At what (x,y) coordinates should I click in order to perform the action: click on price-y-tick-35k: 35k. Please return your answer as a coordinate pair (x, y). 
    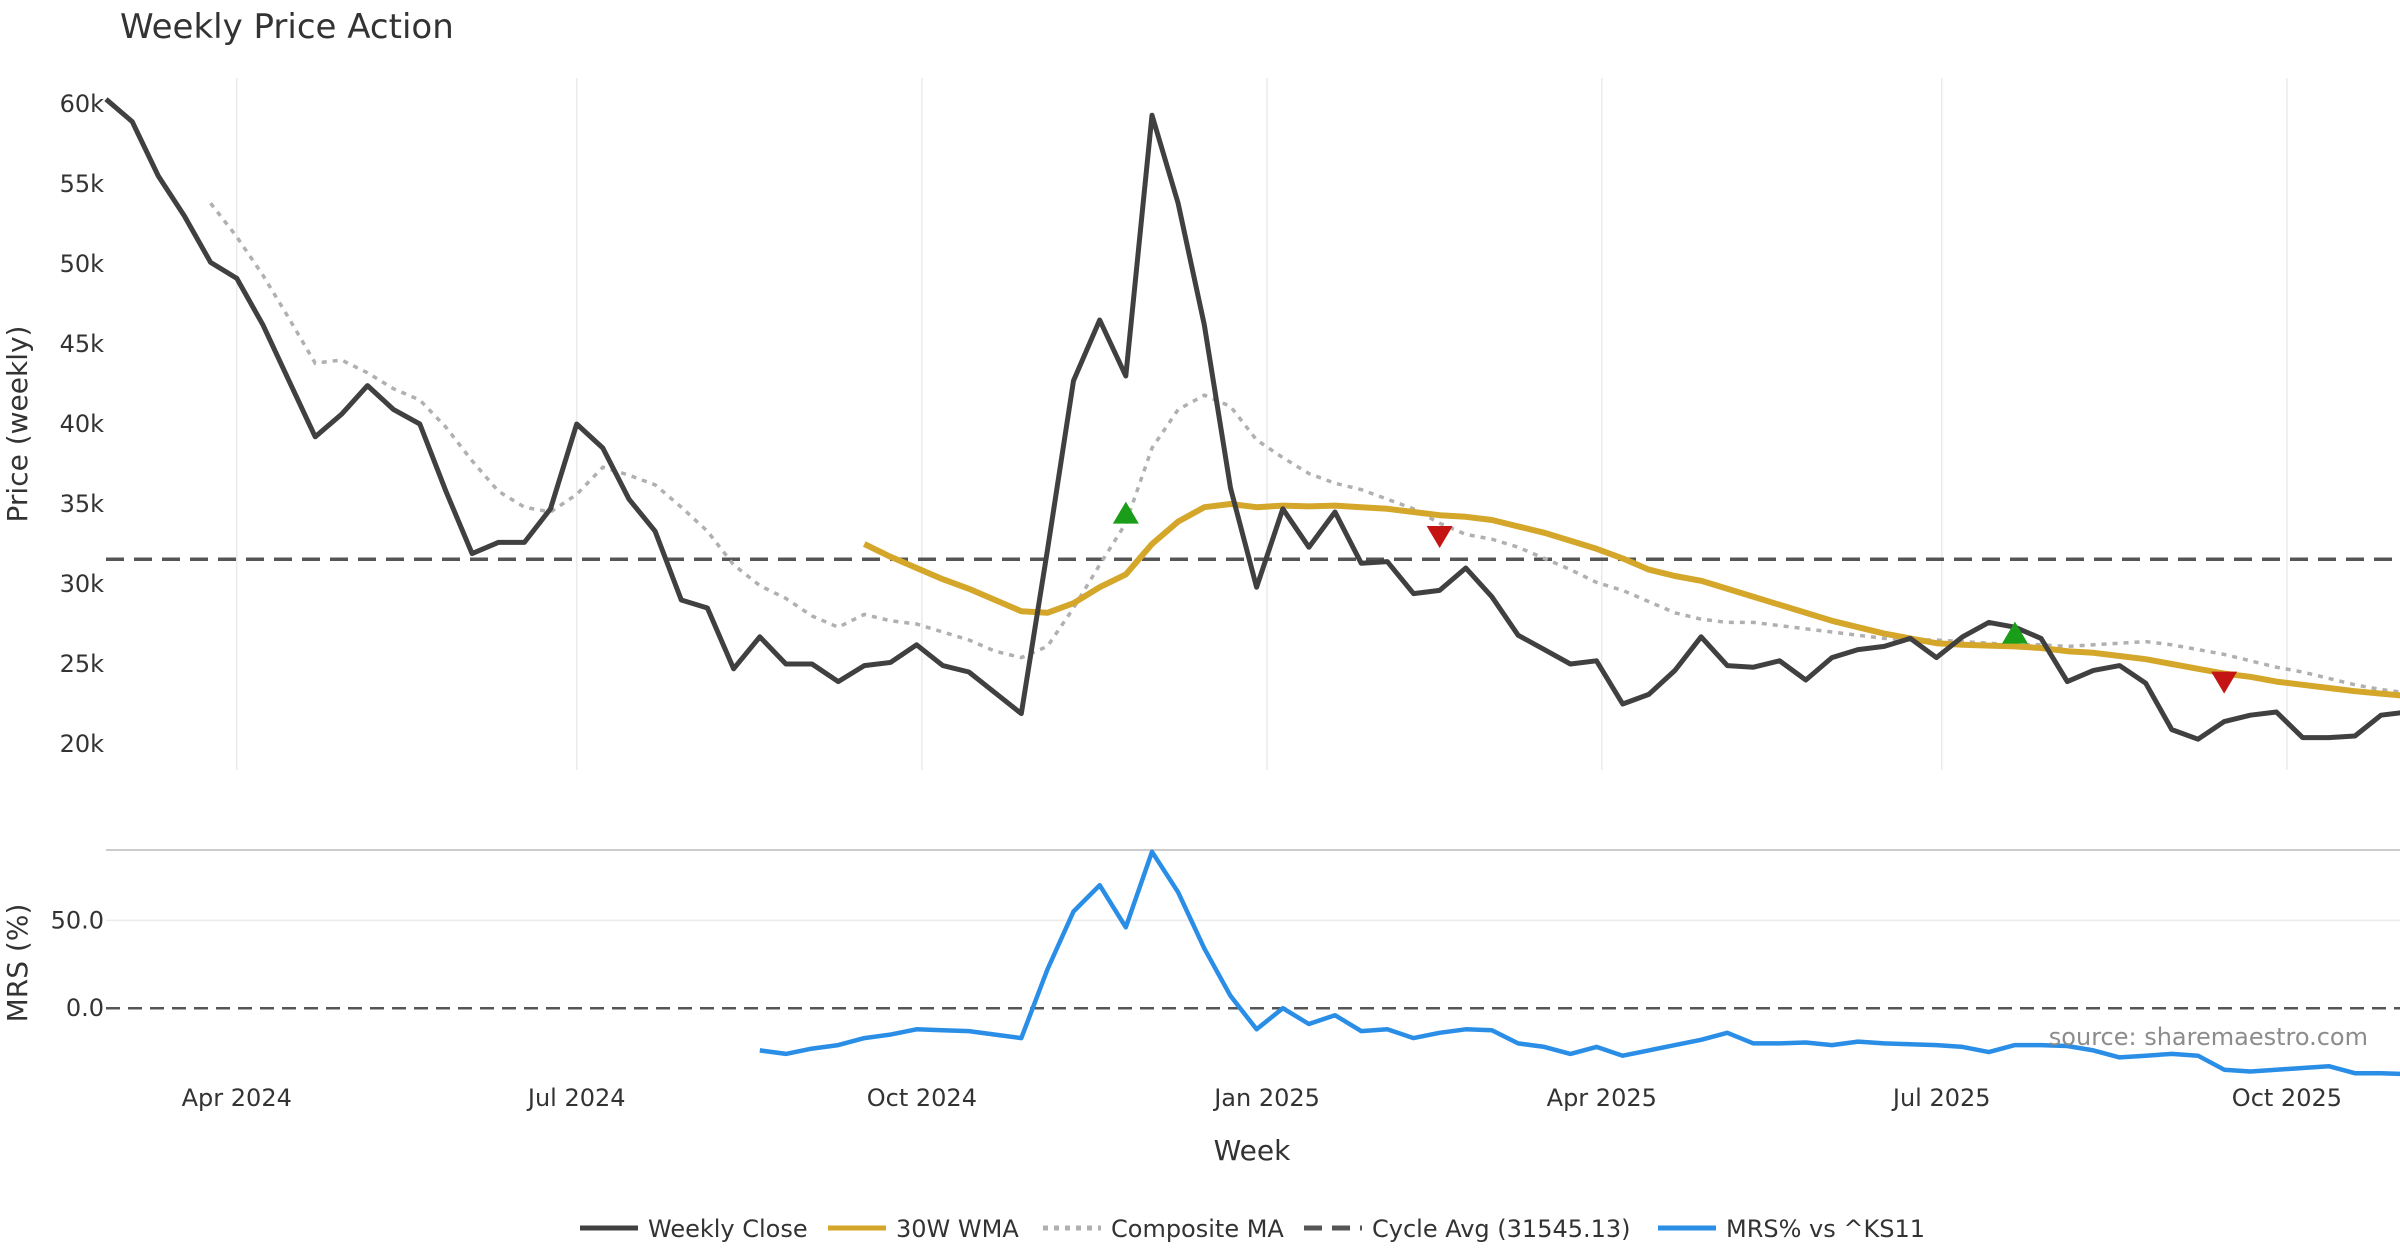
    Looking at the image, I should click on (82, 504).